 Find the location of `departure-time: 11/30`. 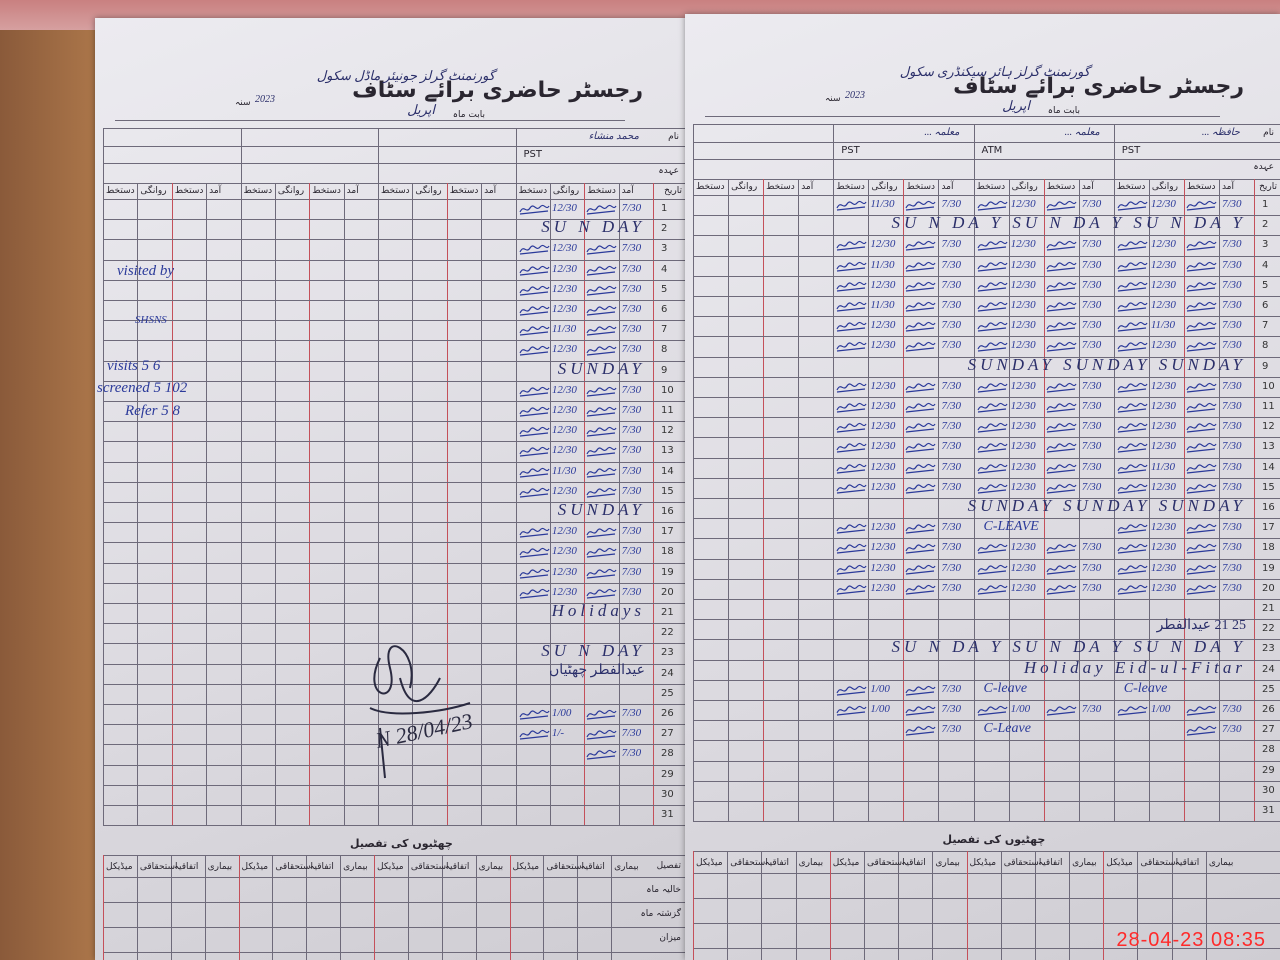

departure-time: 11/30 is located at coordinates (564, 329).